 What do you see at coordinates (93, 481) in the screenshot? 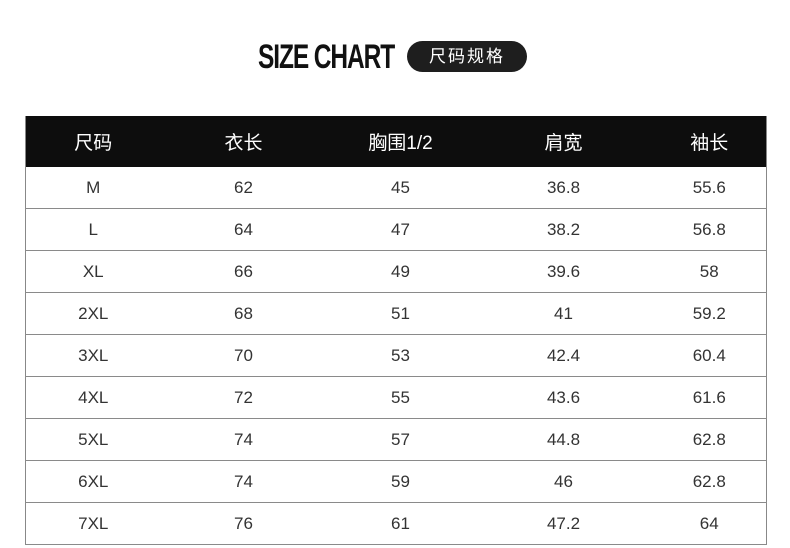
I see `table-cell: 6XL` at bounding box center [93, 481].